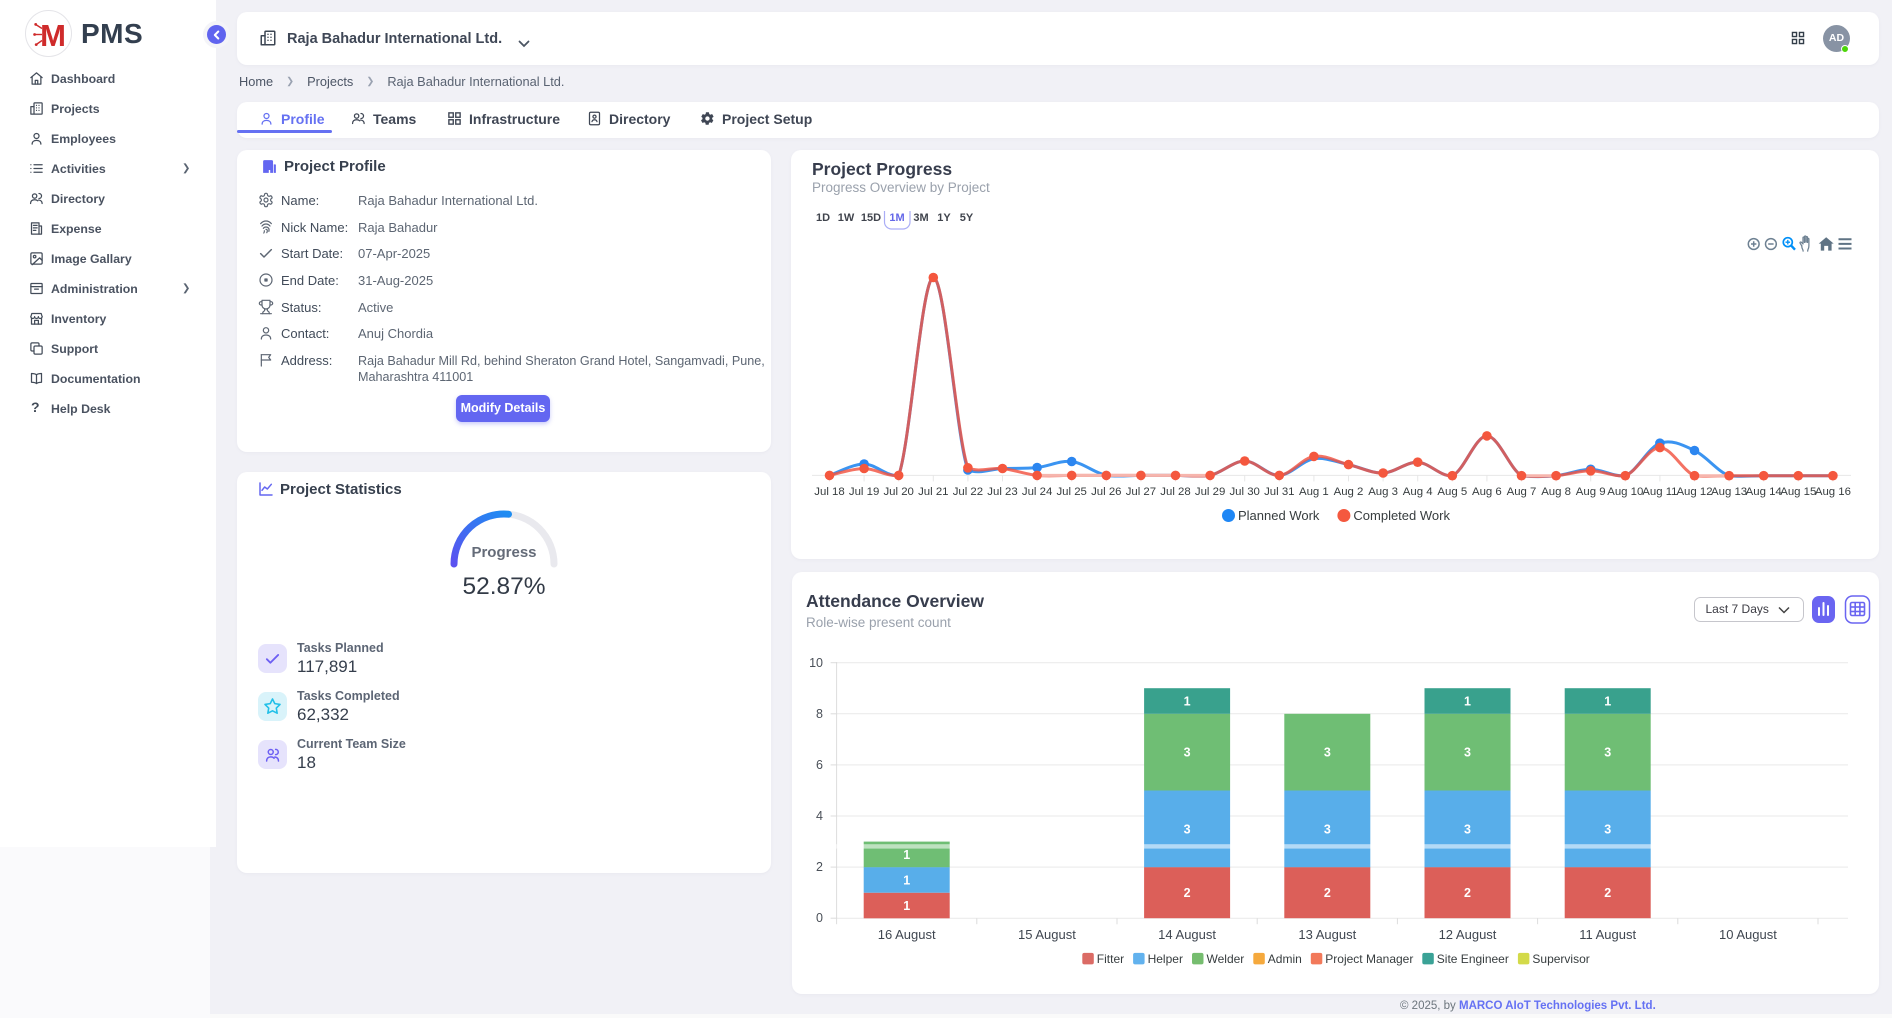 This screenshot has height=1018, width=1892. I want to click on svg-text: 10, so click(816, 663).